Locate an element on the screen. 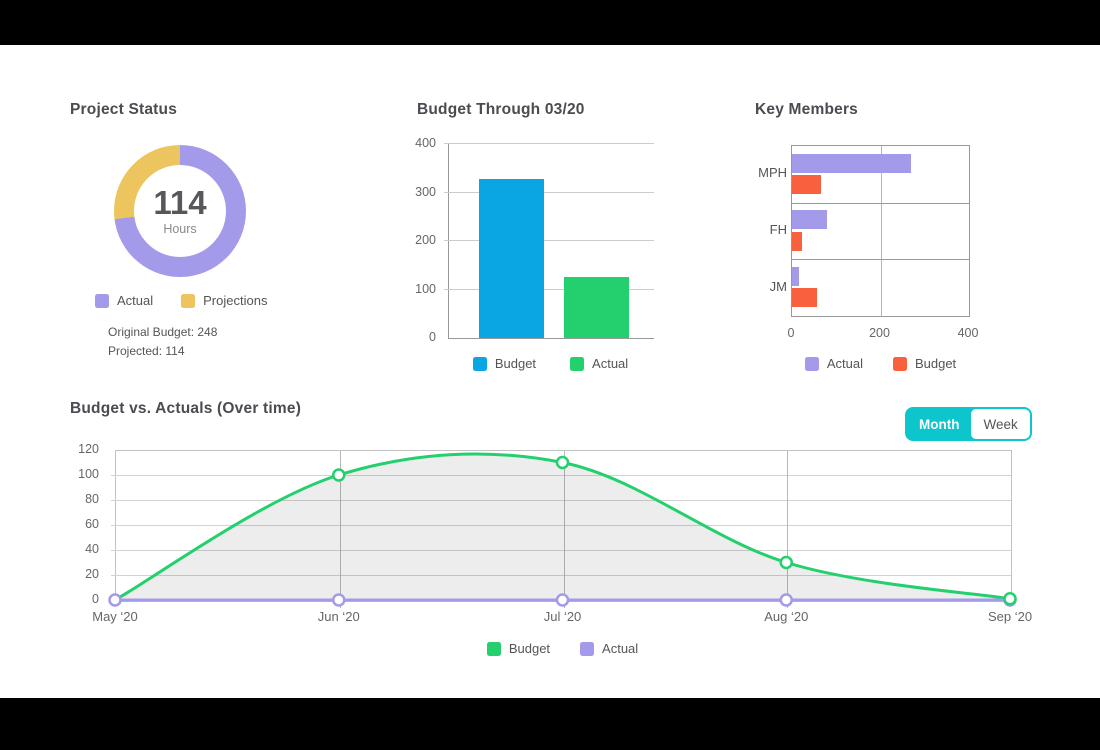 The width and height of the screenshot is (1100, 750). over-time-y-axis: 0 20 40 60 80 100 120 is located at coordinates (88, 524).